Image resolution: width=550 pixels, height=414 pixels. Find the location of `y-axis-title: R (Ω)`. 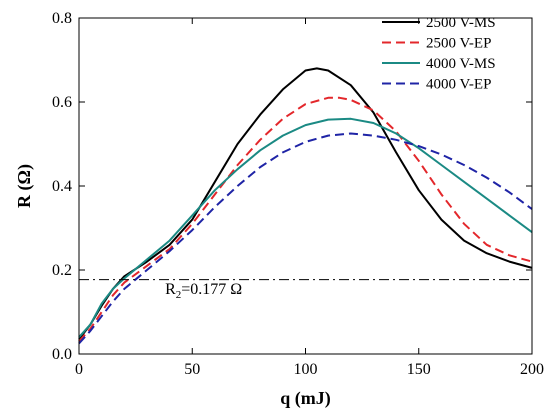

y-axis-title: R (Ω) is located at coordinates (24, 186).